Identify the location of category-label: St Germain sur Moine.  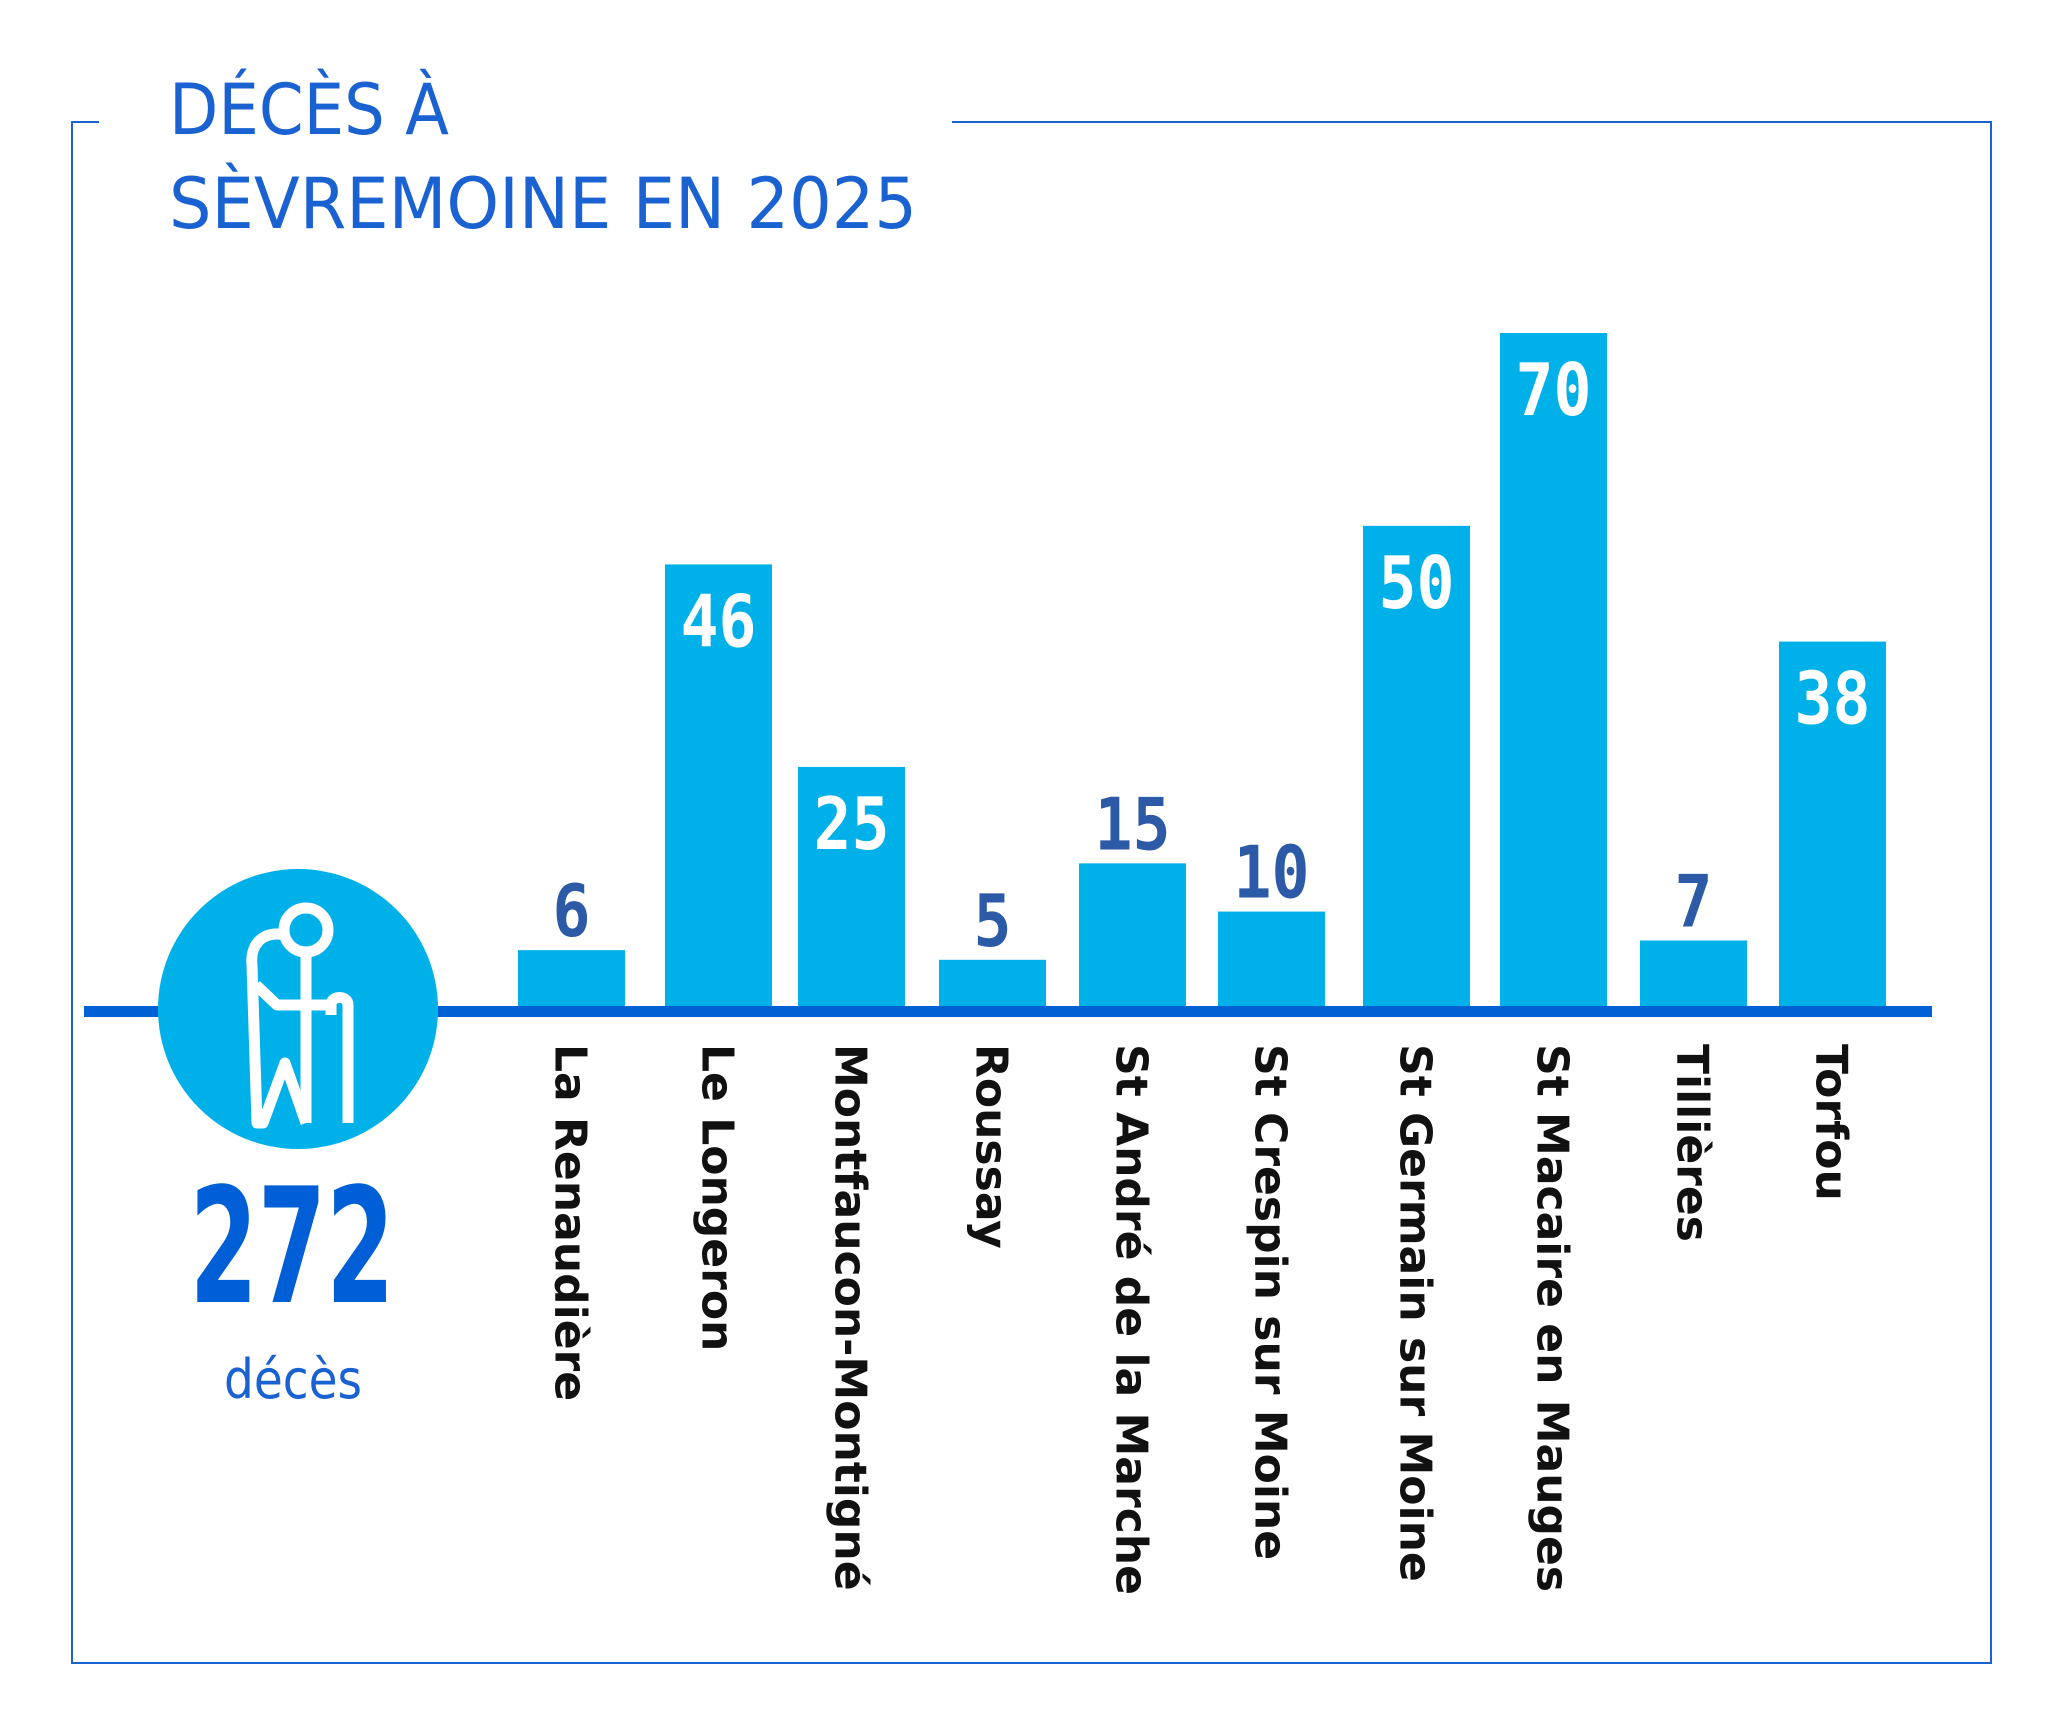
(1415, 1313).